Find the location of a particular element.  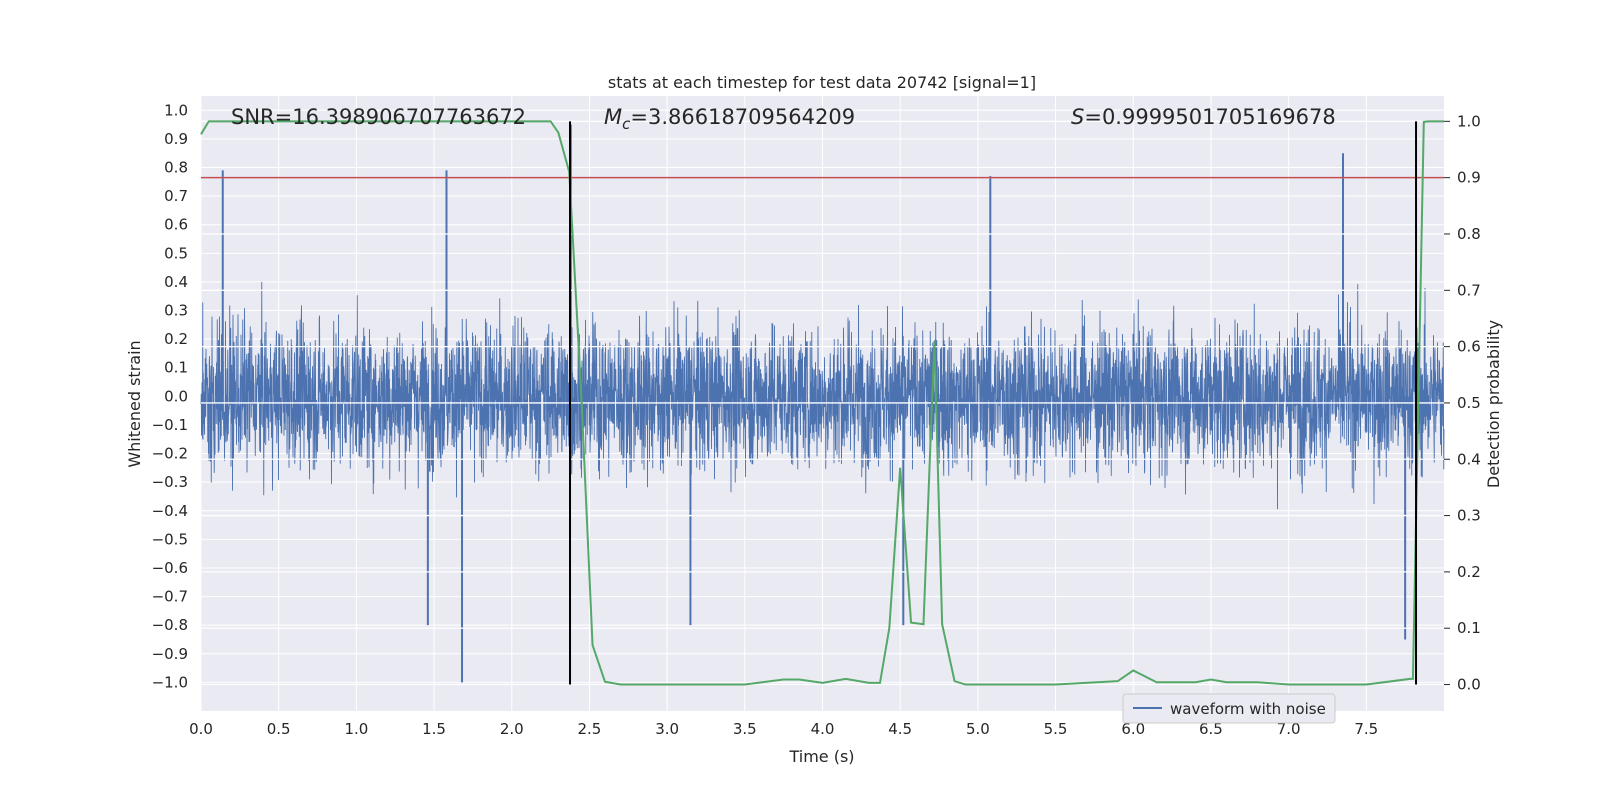

y-tick-label: −0.5 is located at coordinates (170, 539).